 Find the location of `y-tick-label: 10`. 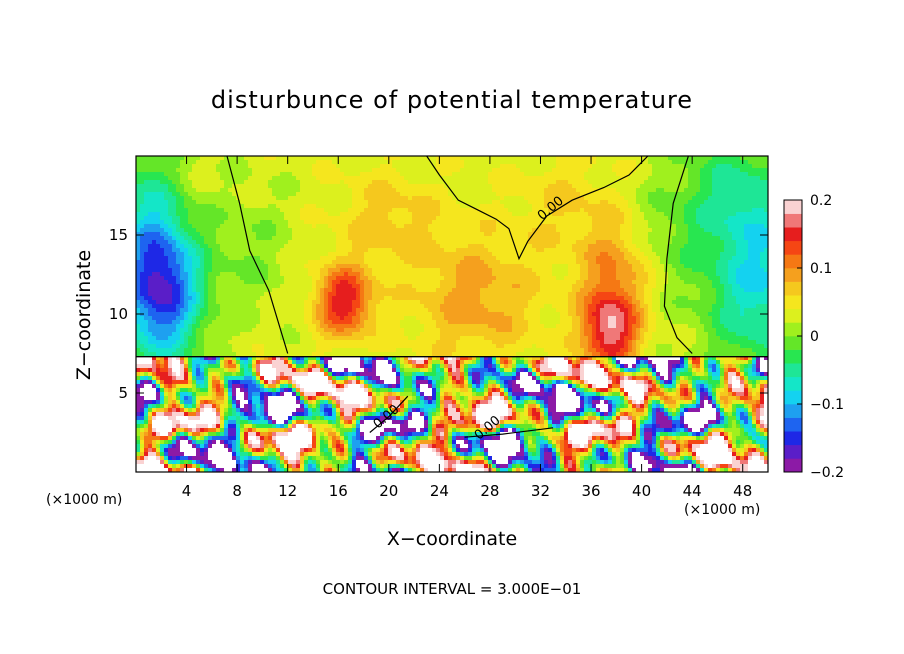

y-tick-label: 10 is located at coordinates (118, 314).